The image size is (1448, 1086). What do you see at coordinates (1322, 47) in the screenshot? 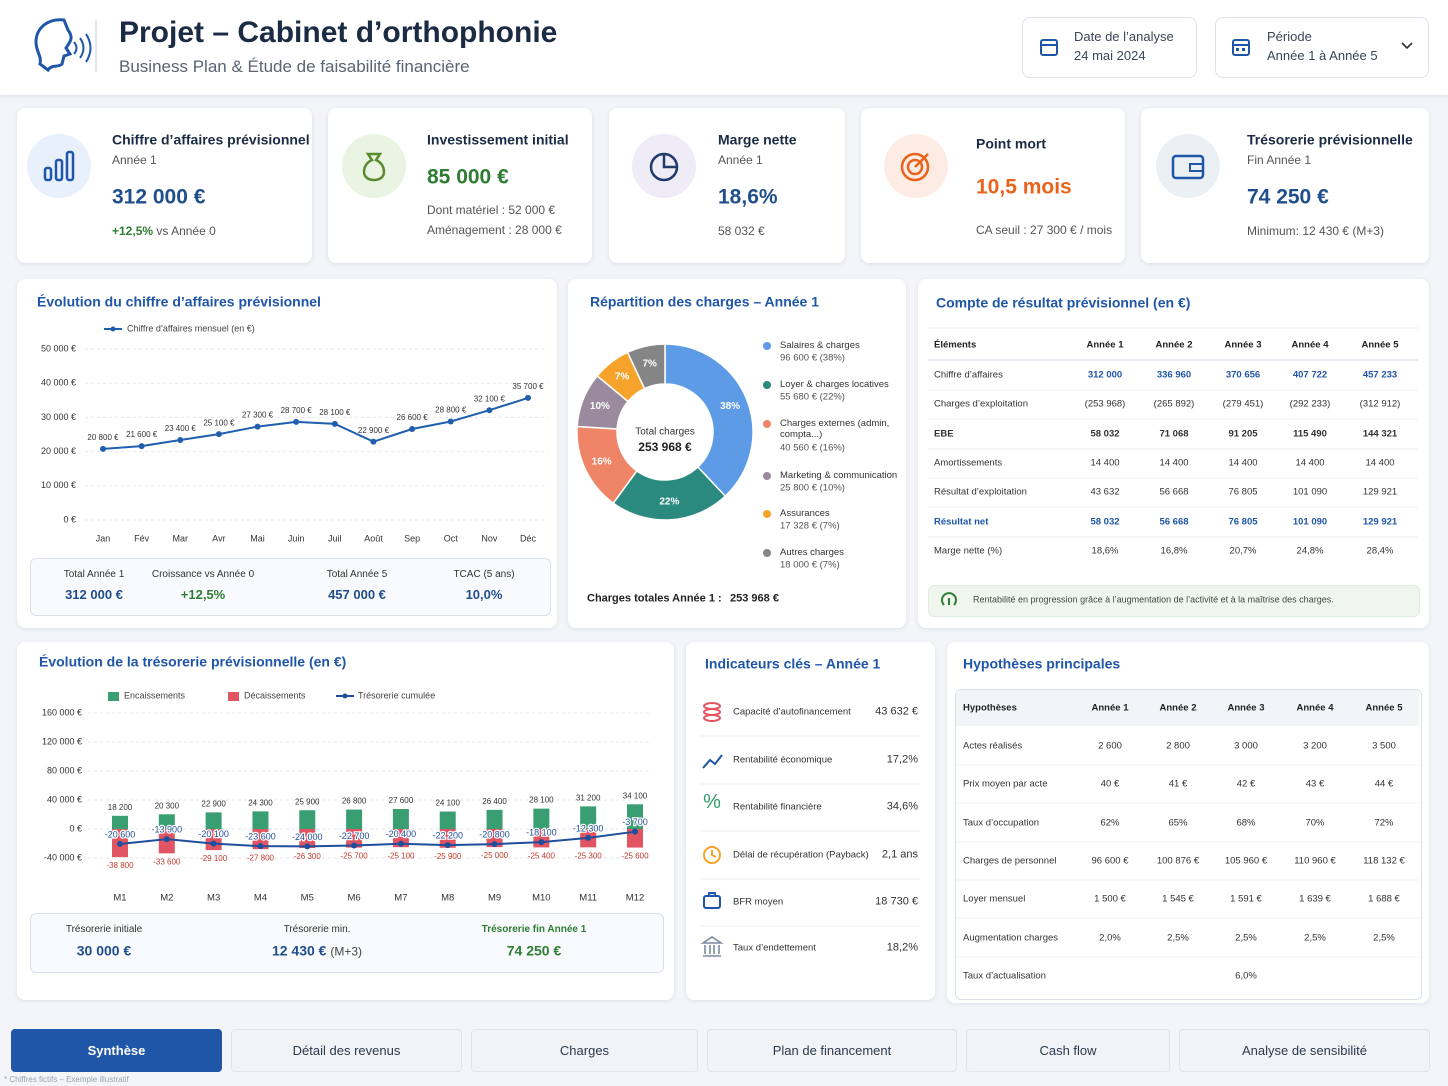
I see `period-select` at bounding box center [1322, 47].